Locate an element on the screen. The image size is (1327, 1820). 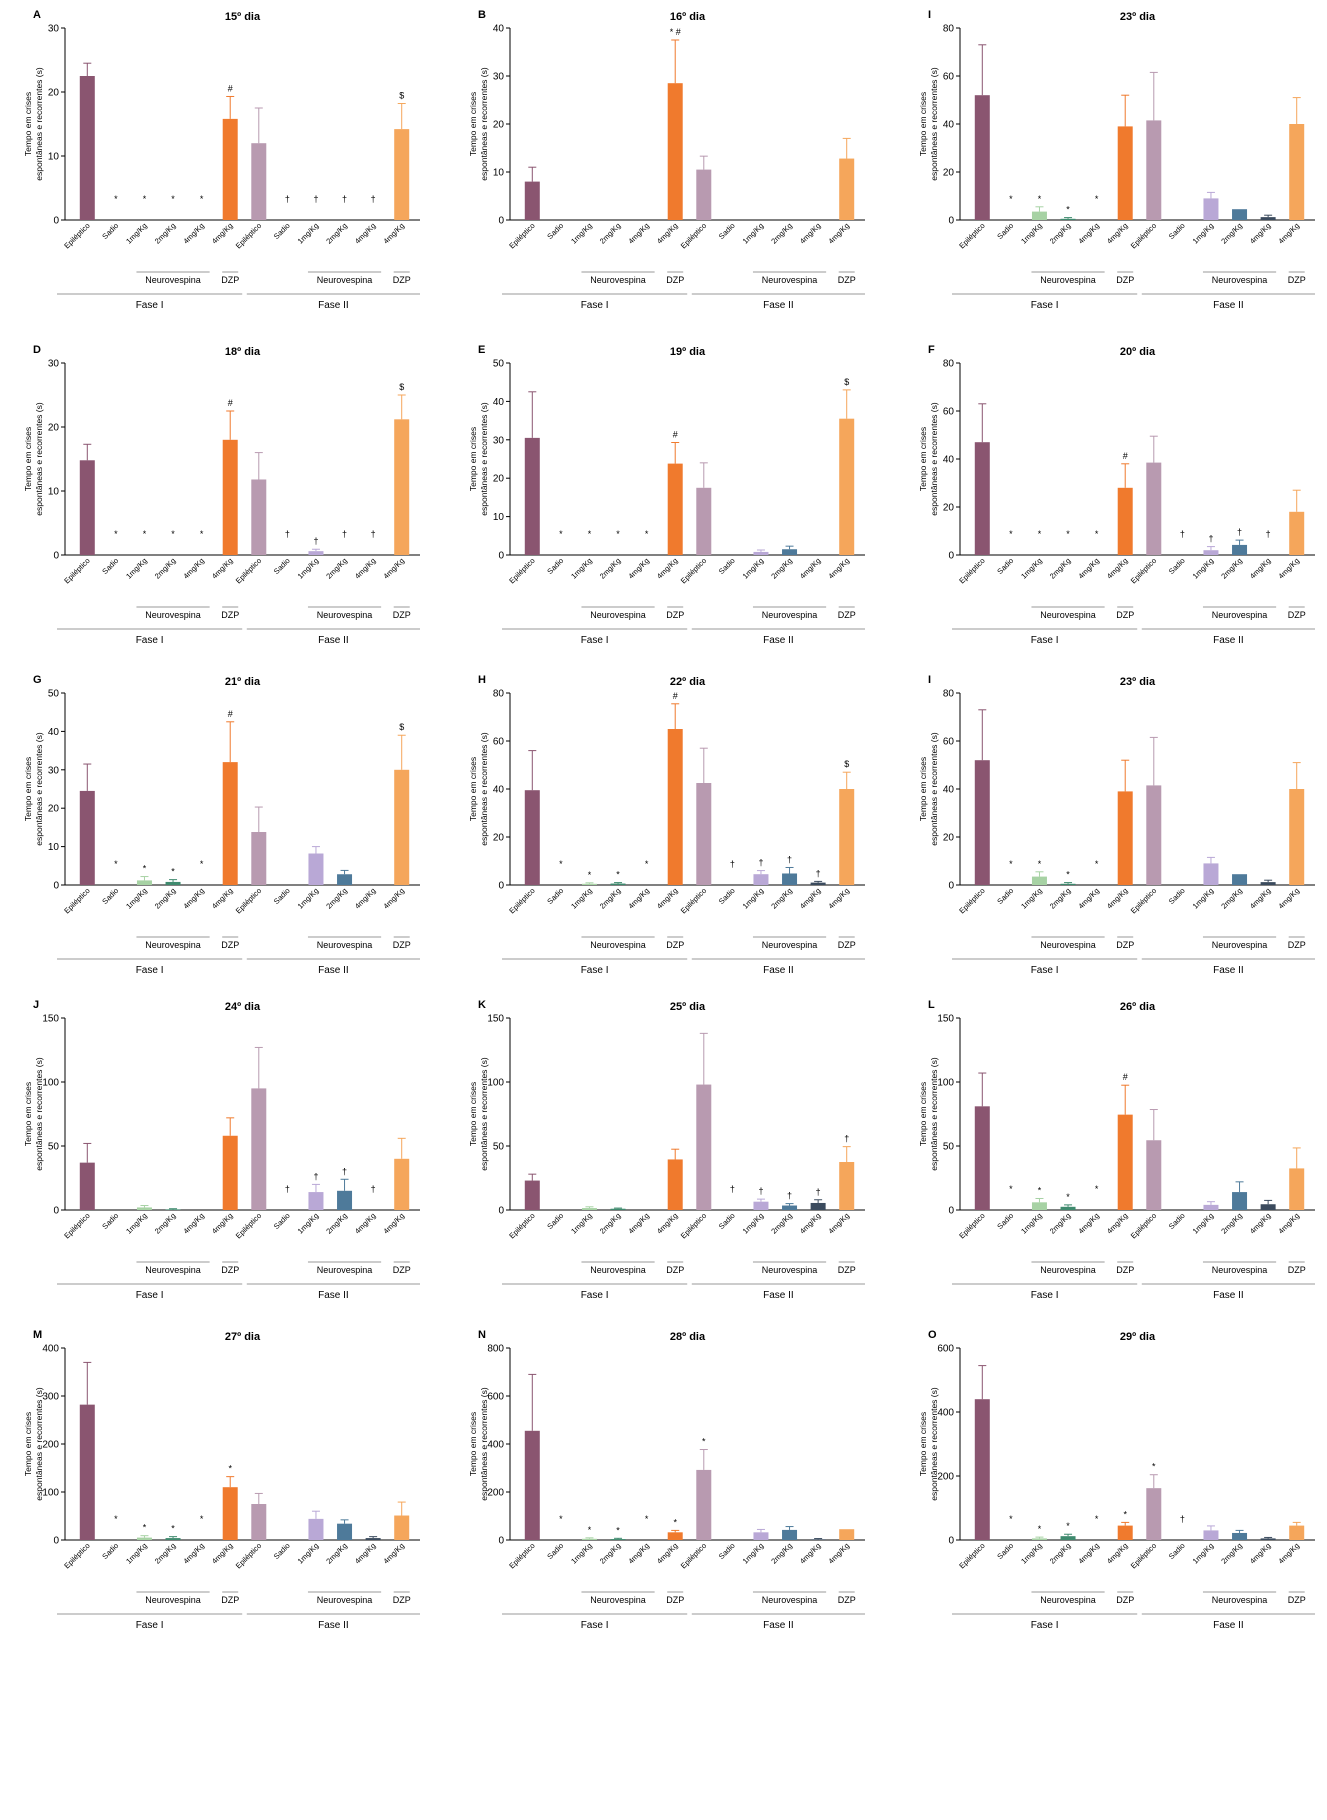
y-tick-label: 30 is located at coordinates (499, 77).